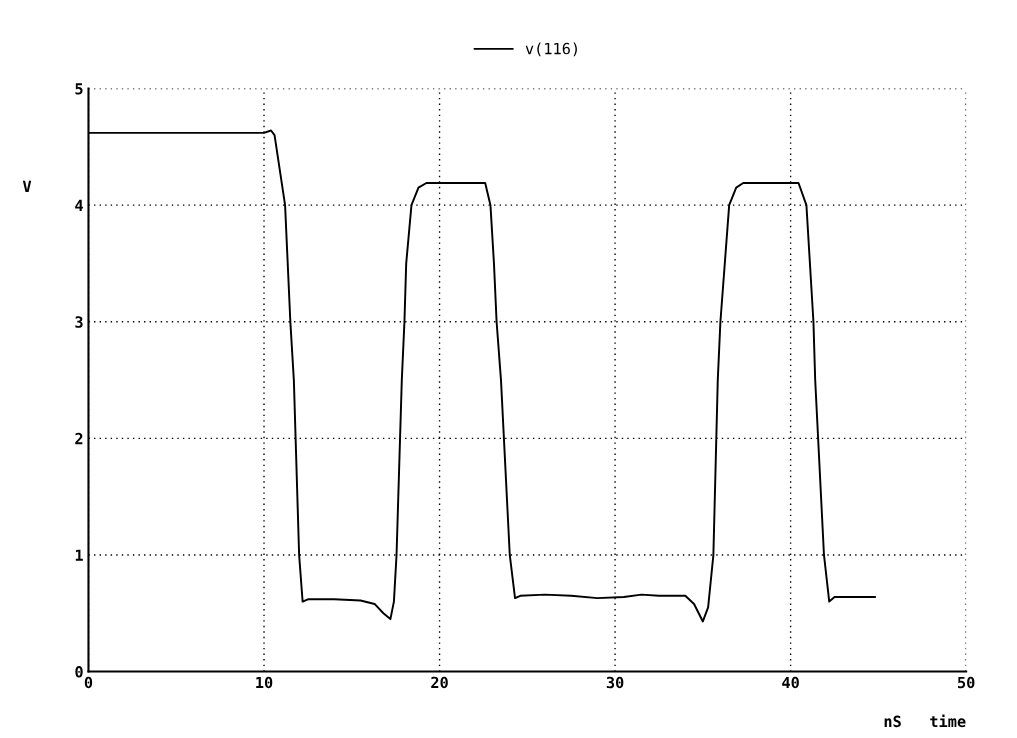 The image size is (1017, 738). Describe the element at coordinates (79, 438) in the screenshot. I see `y-tick-label: 2` at that location.